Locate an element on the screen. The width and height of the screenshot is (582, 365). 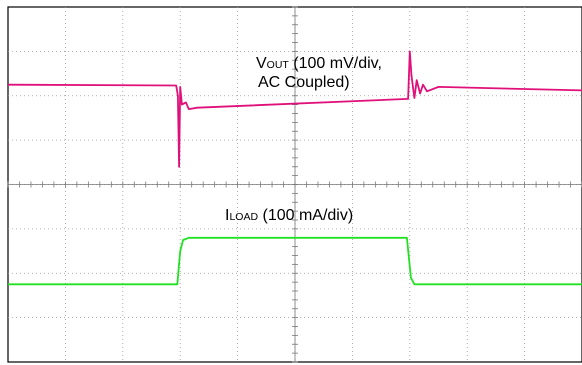
vout-label-main: V is located at coordinates (261, 63).